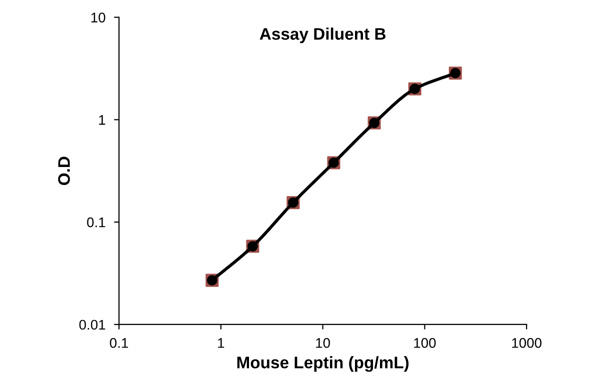  What do you see at coordinates (527, 343) in the screenshot?
I see `x-tick-label: 1000` at bounding box center [527, 343].